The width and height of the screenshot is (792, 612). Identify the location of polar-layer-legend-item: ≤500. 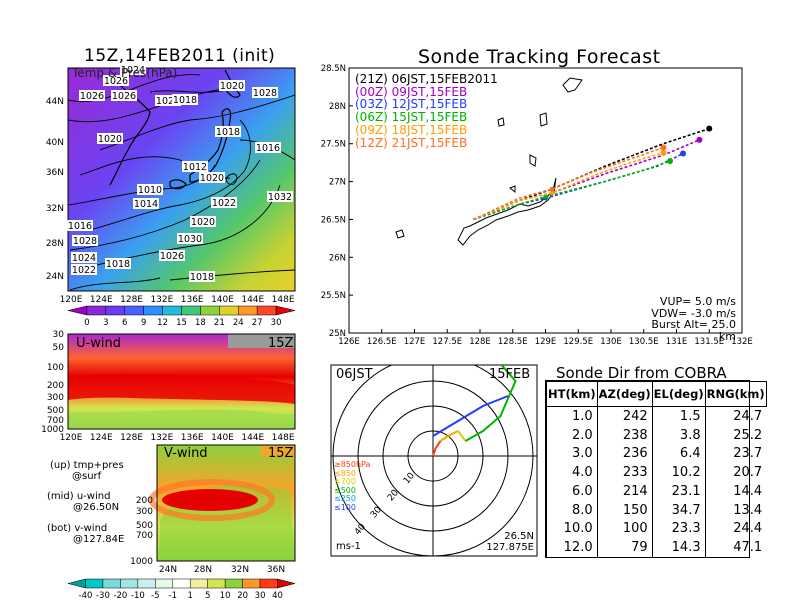
(345, 490).